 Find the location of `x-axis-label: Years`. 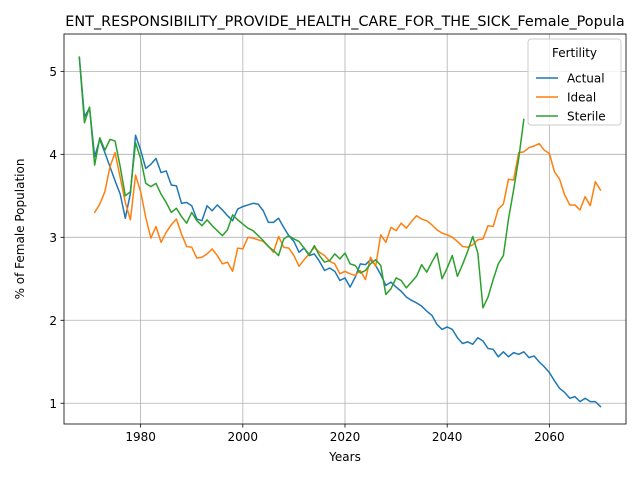

x-axis-label: Years is located at coordinates (344, 457).